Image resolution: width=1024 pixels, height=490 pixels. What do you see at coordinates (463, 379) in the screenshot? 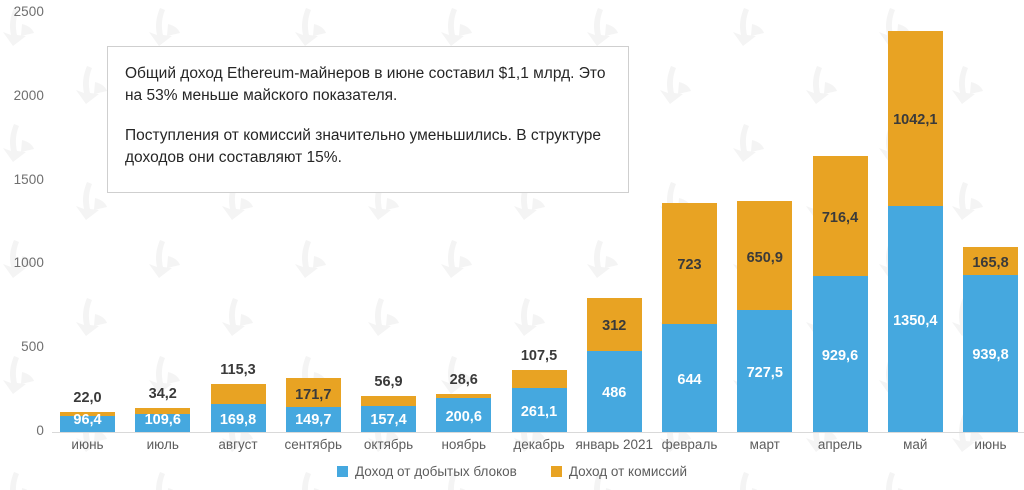
I see `bar-value-label-fees: 28,6` at bounding box center [463, 379].